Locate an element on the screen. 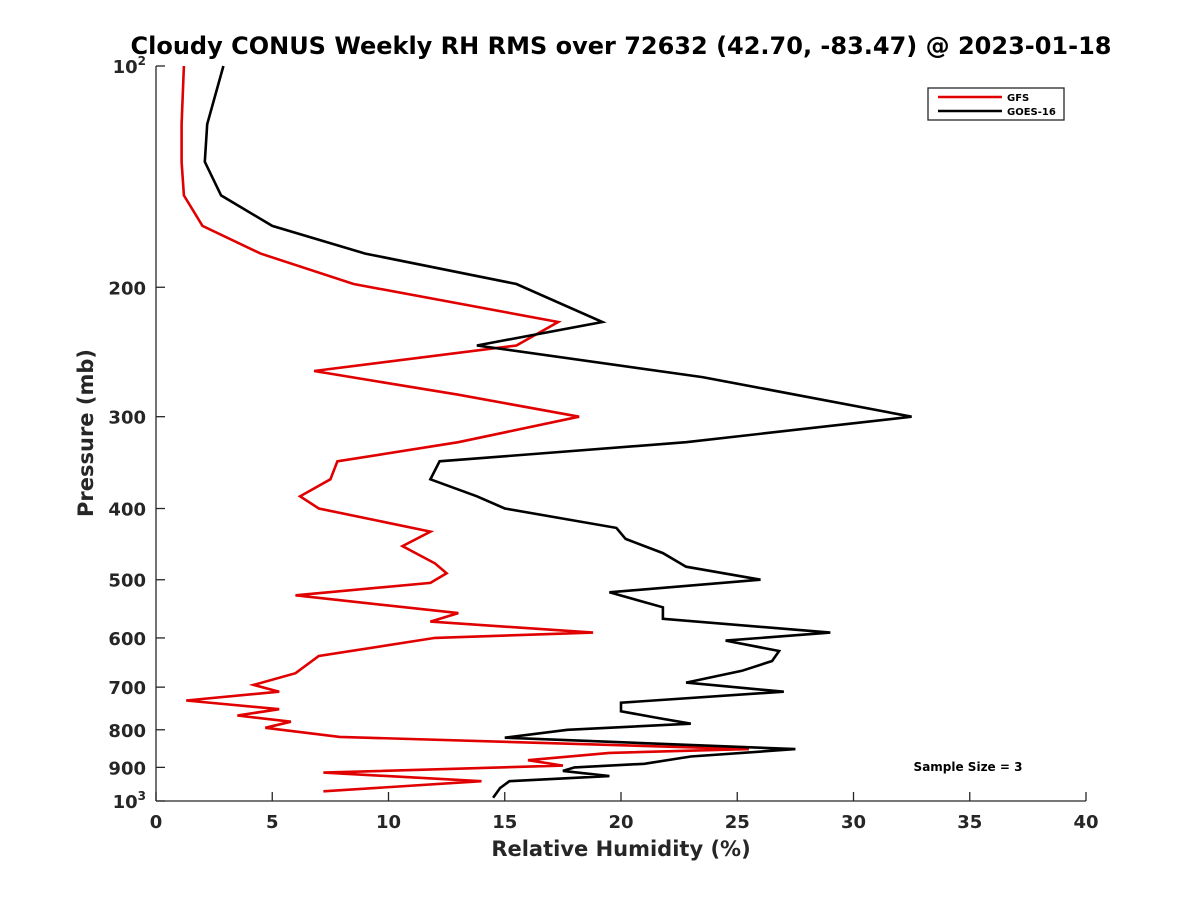 The image size is (1200, 900). x-tick-label: 15 is located at coordinates (504, 822).